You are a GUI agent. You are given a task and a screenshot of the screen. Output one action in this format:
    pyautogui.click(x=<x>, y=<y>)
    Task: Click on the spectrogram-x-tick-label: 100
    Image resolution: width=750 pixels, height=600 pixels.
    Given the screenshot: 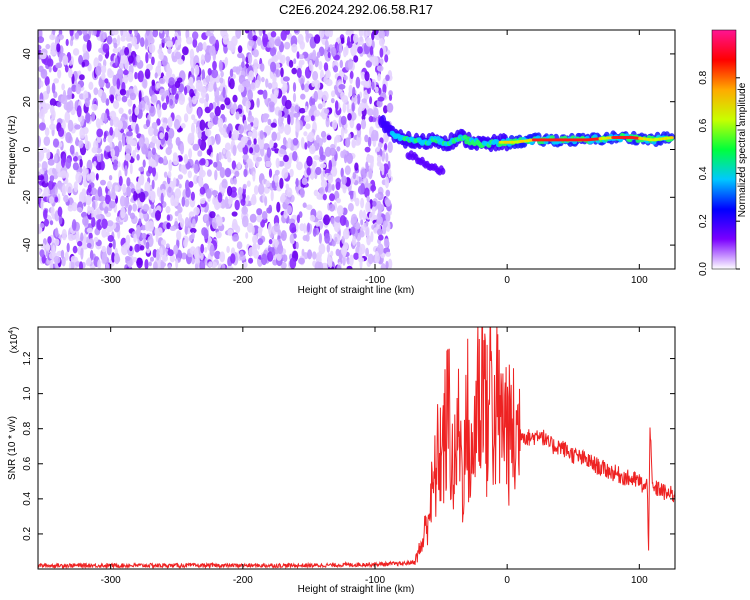 What is the action you would take?
    pyautogui.click(x=639, y=280)
    